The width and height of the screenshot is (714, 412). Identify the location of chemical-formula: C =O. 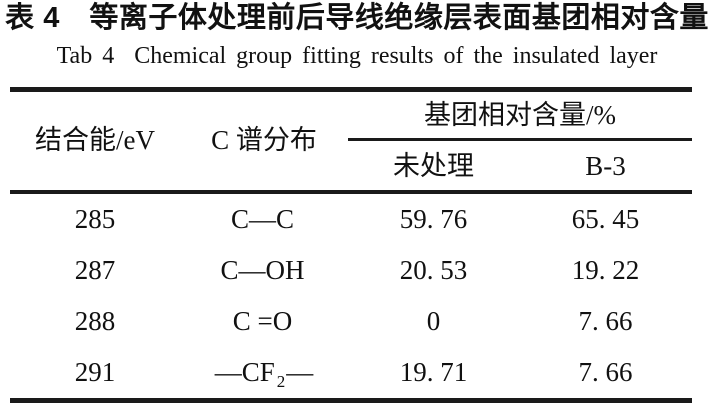
(264, 321).